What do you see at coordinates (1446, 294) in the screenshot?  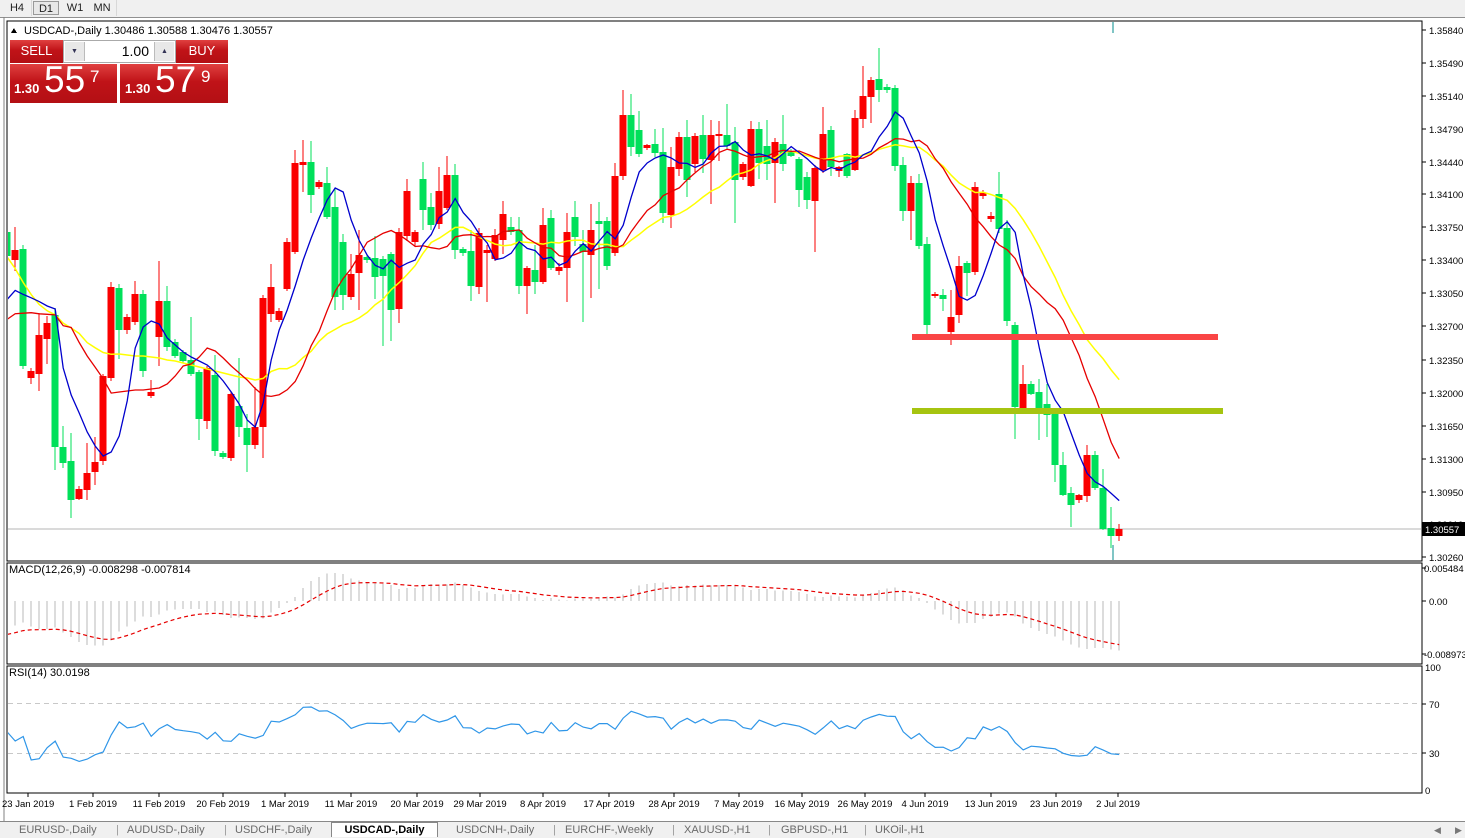 I see `svg-text: 1.33050` at bounding box center [1446, 294].